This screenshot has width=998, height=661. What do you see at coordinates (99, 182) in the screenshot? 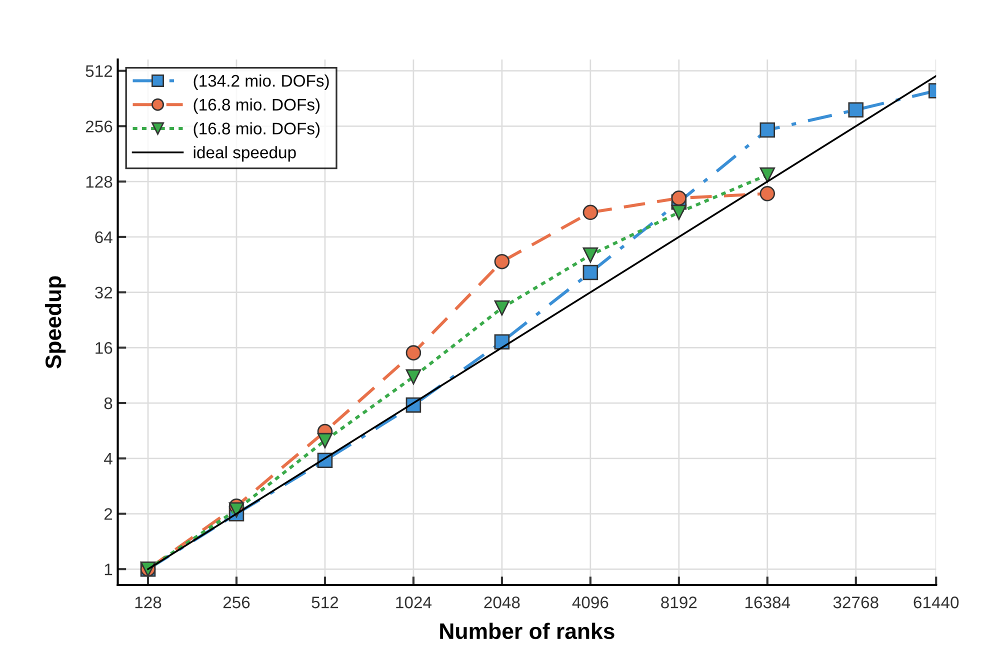
I see `y-tick-label: 128` at bounding box center [99, 182].